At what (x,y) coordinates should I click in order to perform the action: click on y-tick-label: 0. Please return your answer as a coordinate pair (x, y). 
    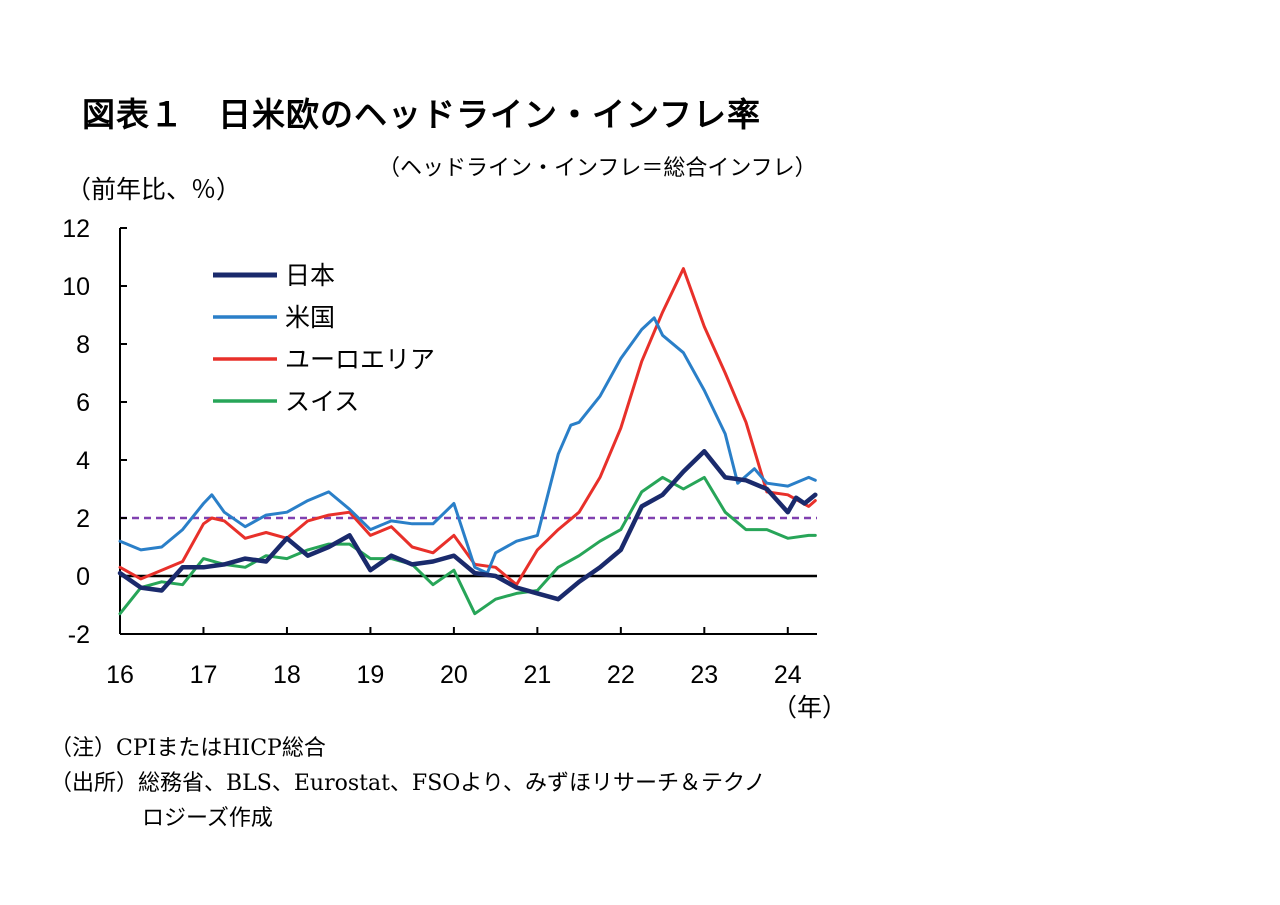
    Looking at the image, I should click on (83, 577).